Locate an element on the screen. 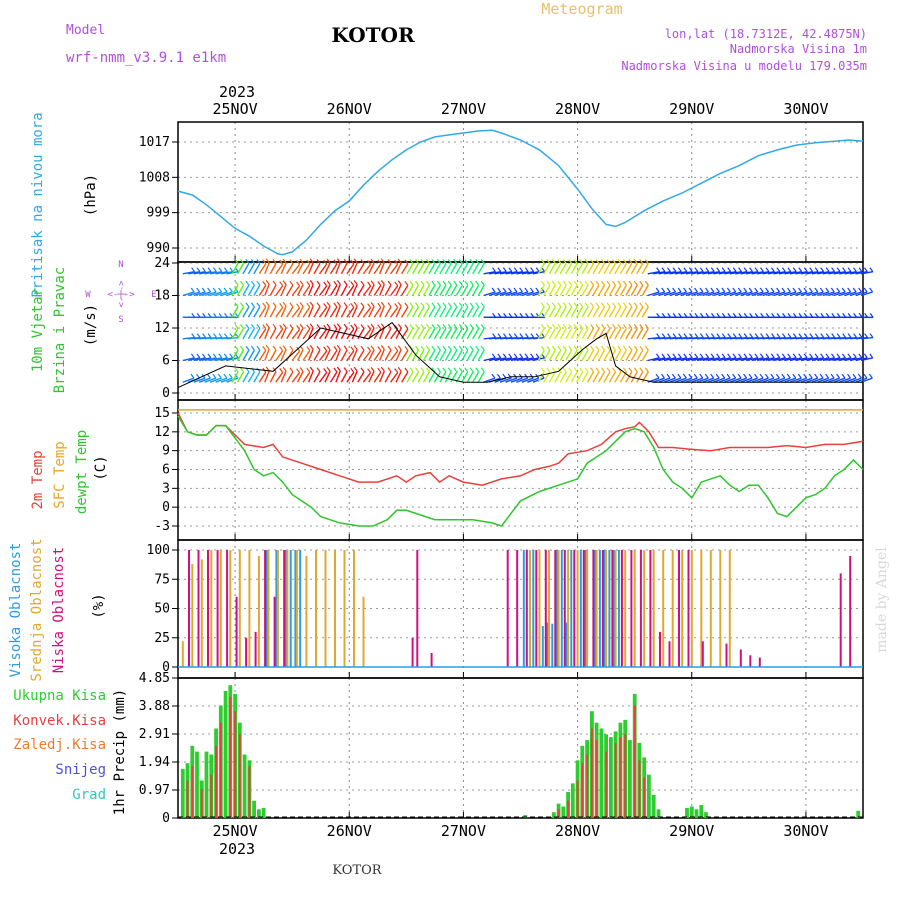 The image size is (900, 900). panel-frame is located at coordinates (520, 192).